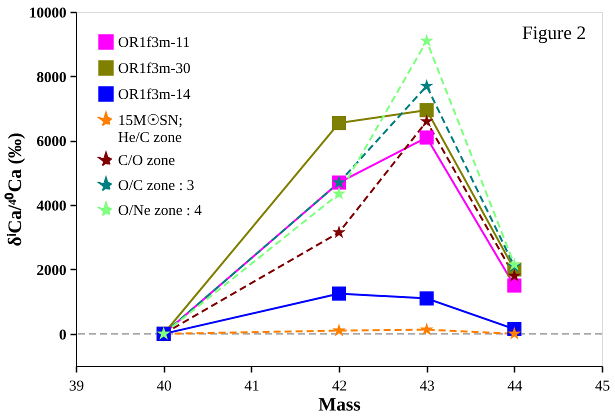 The width and height of the screenshot is (615, 419). What do you see at coordinates (339, 405) in the screenshot?
I see `x-axis-title: Mass` at bounding box center [339, 405].